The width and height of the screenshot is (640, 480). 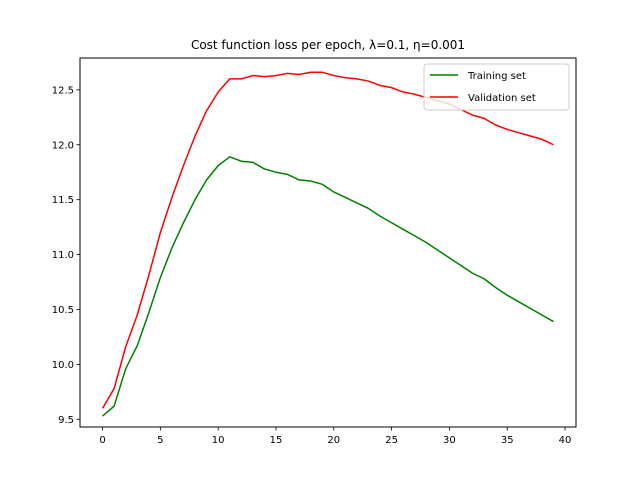 What do you see at coordinates (63, 255) in the screenshot?
I see `y-tick-label: 11.0` at bounding box center [63, 255].